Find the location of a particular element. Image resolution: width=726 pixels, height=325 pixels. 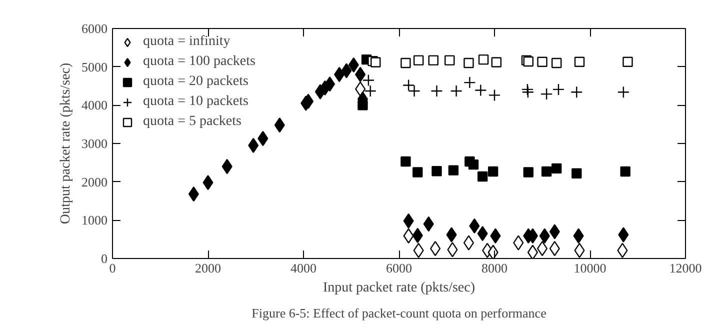

y-axis-title: Output packet rate (pkts/sec) is located at coordinates (66, 143).